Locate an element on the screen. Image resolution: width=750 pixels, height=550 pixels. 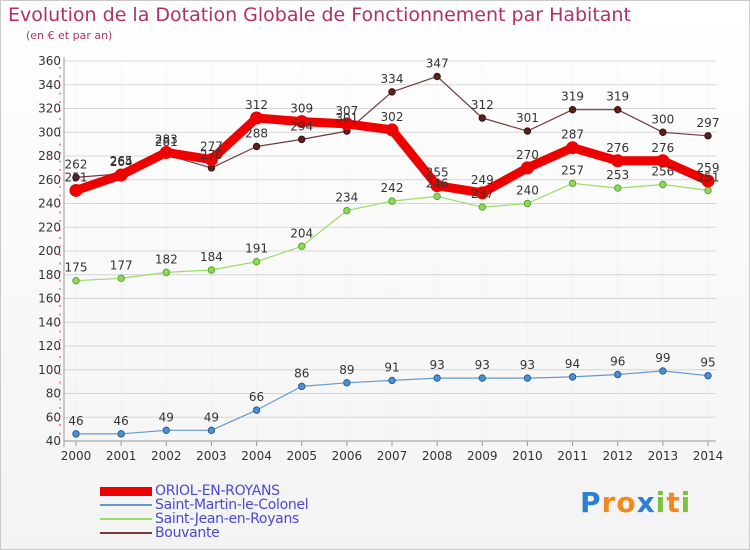
data-label: 175 is located at coordinates (76, 268).